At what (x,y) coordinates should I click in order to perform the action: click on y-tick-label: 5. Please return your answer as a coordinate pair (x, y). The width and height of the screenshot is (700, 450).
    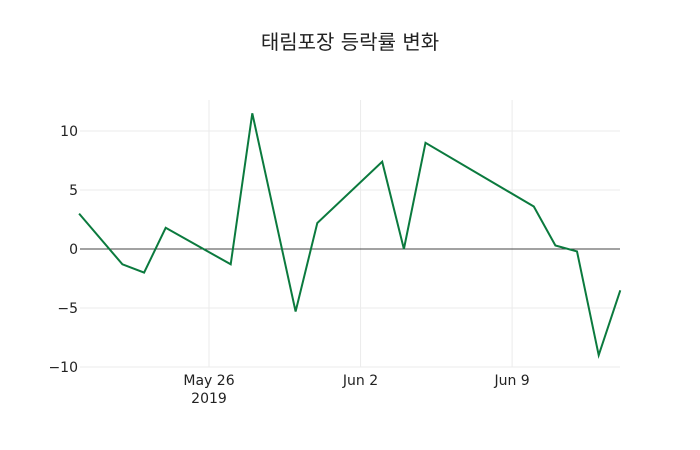
    Looking at the image, I should click on (73, 191).